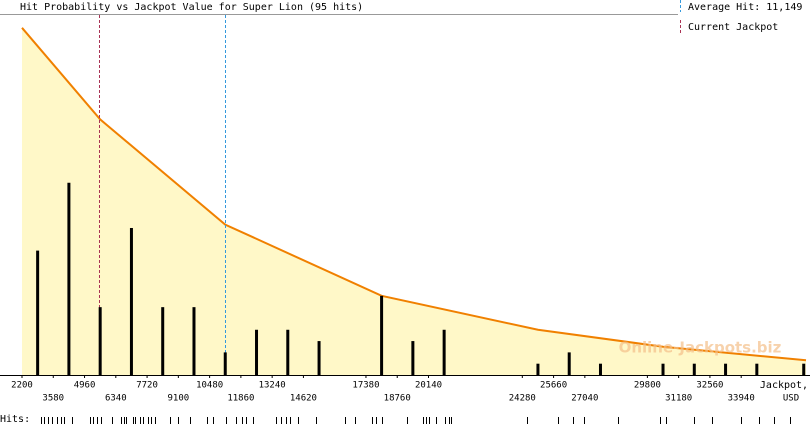 This screenshot has height=425, width=810. I want to click on x-tick-label: 18760, so click(397, 399).